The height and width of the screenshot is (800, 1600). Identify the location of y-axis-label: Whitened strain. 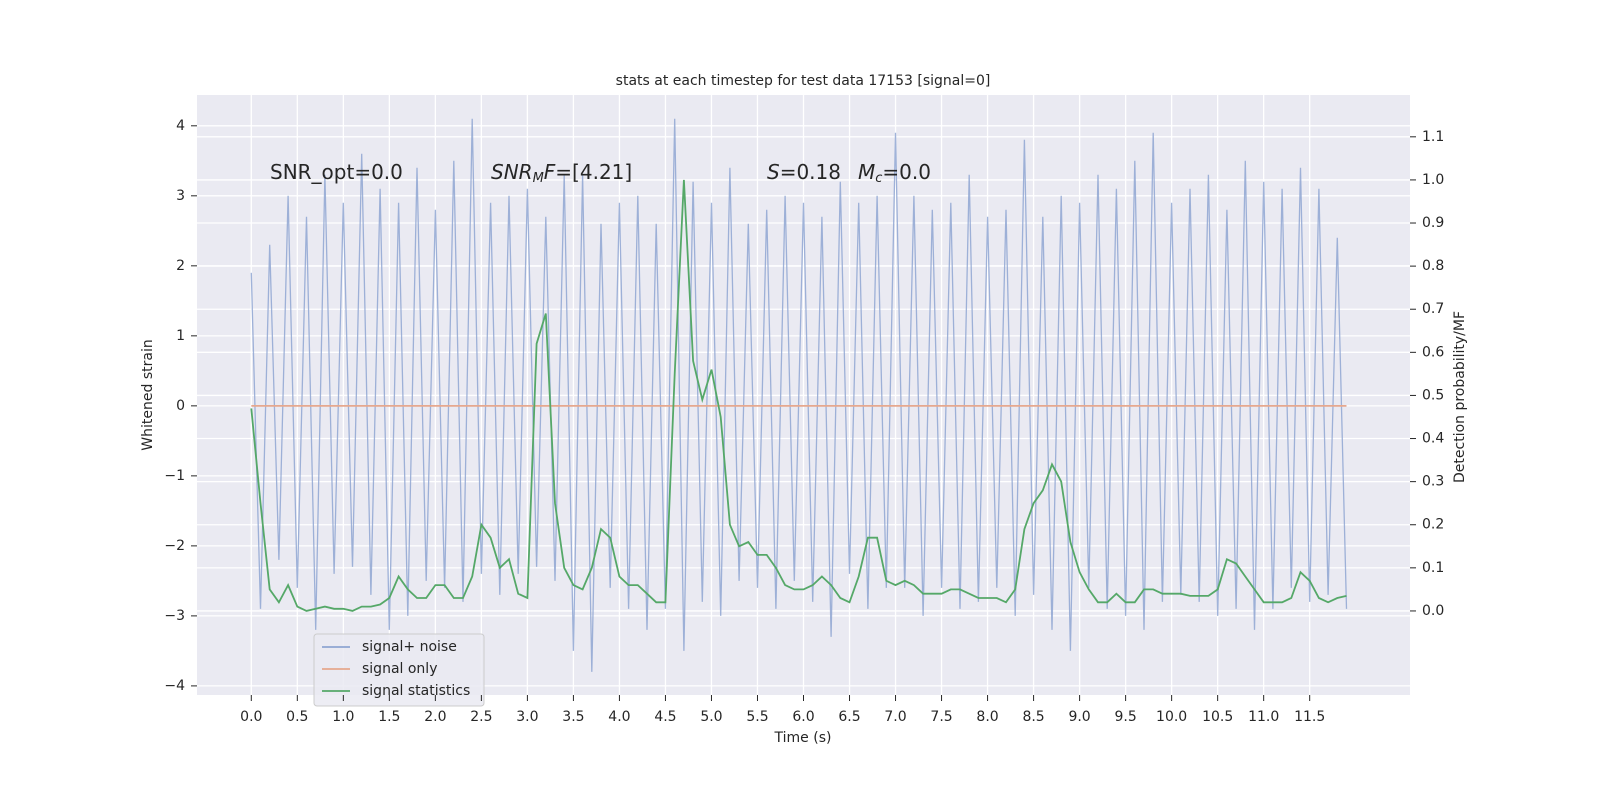
(148, 394).